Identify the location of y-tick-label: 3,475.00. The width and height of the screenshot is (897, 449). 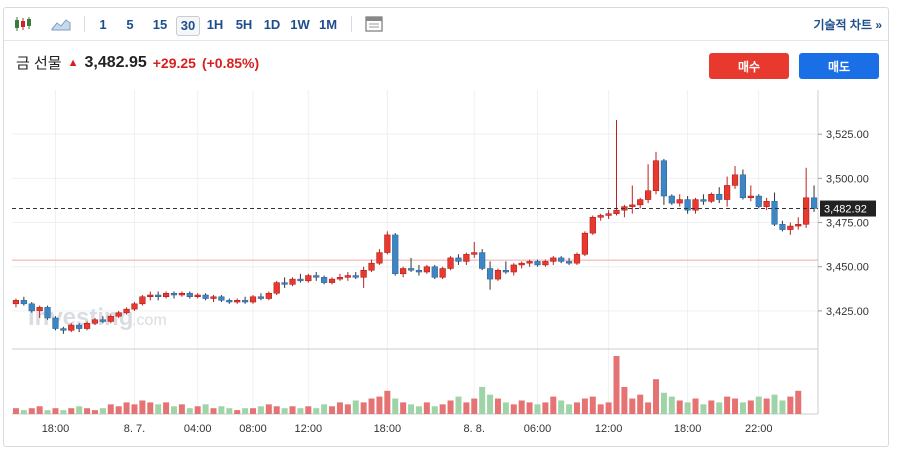
(847, 224).